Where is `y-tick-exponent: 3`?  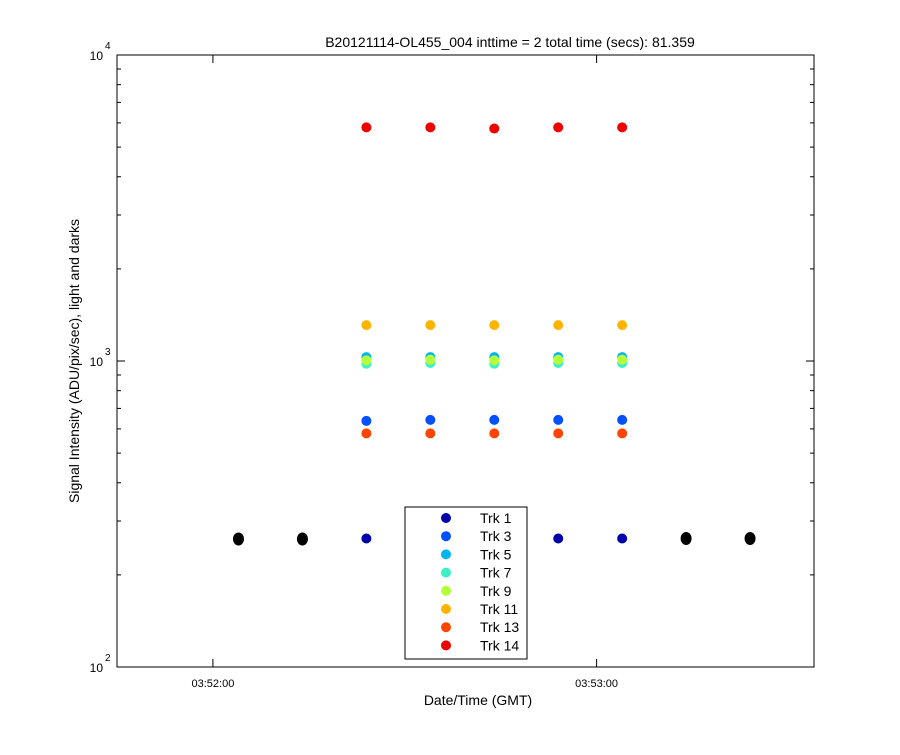
y-tick-exponent: 3 is located at coordinates (108, 352).